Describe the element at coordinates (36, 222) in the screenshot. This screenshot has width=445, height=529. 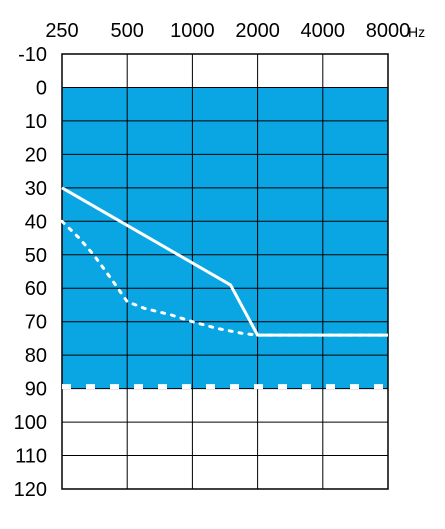
I see `y-tick-label: 40` at that location.